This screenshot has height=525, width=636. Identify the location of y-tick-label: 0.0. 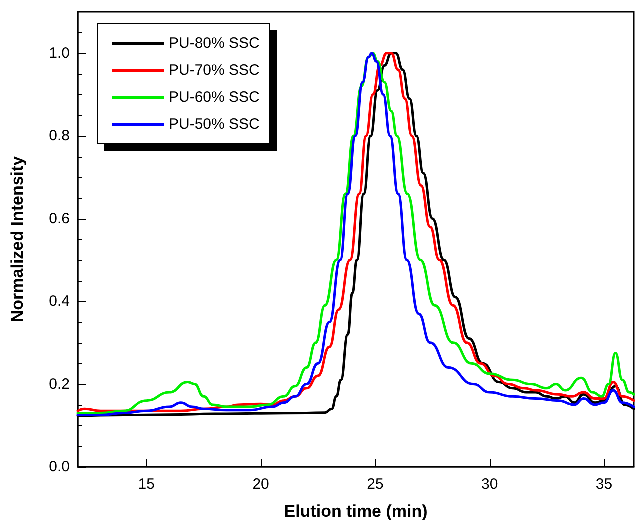
(59, 467).